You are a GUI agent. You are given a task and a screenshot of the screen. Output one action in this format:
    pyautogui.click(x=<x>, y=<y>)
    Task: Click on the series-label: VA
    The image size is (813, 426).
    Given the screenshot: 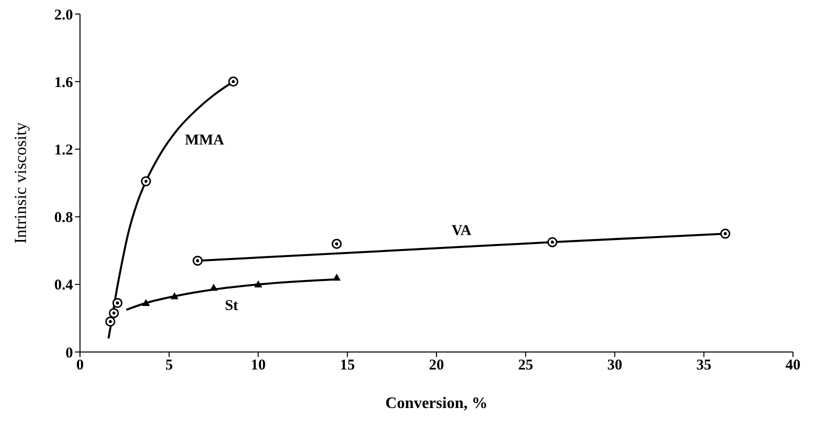 What is the action you would take?
    pyautogui.click(x=462, y=230)
    